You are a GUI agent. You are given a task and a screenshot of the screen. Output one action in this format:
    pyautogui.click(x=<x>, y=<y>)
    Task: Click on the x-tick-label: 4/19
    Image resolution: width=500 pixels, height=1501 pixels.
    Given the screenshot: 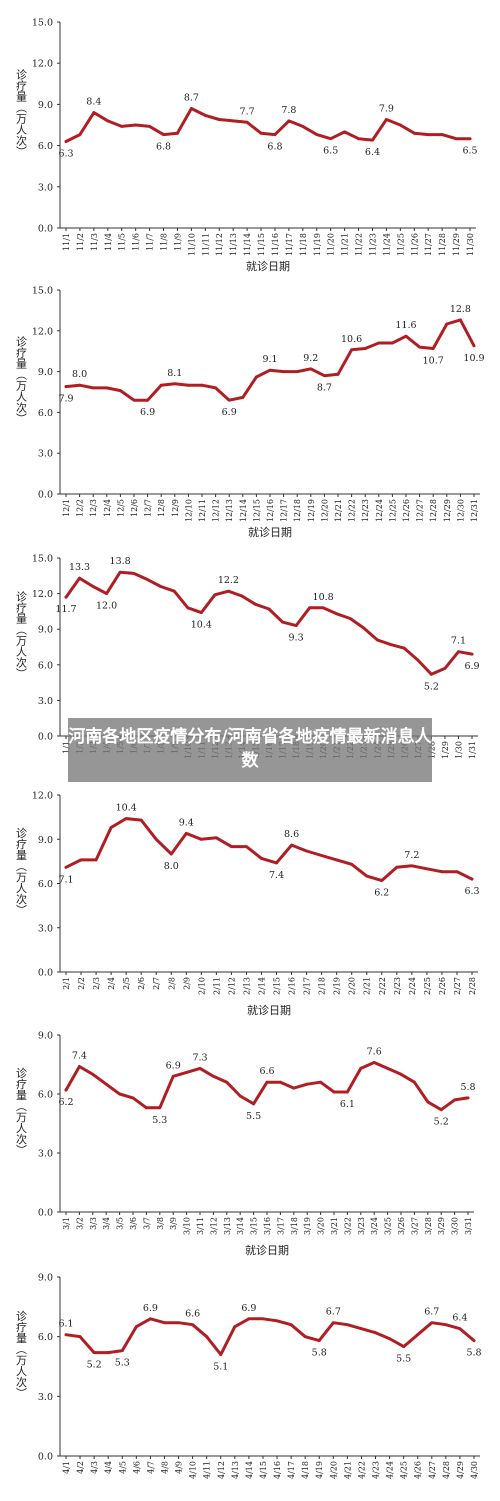 What is the action you would take?
    pyautogui.click(x=319, y=1470)
    